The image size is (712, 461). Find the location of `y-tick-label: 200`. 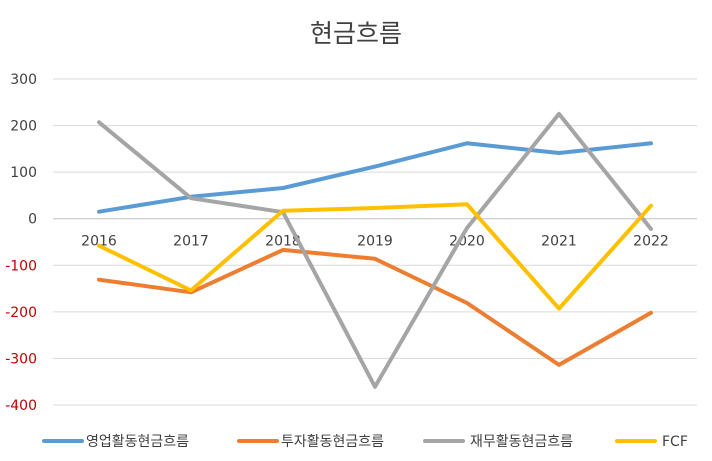

y-tick-label: 200 is located at coordinates (23, 127).